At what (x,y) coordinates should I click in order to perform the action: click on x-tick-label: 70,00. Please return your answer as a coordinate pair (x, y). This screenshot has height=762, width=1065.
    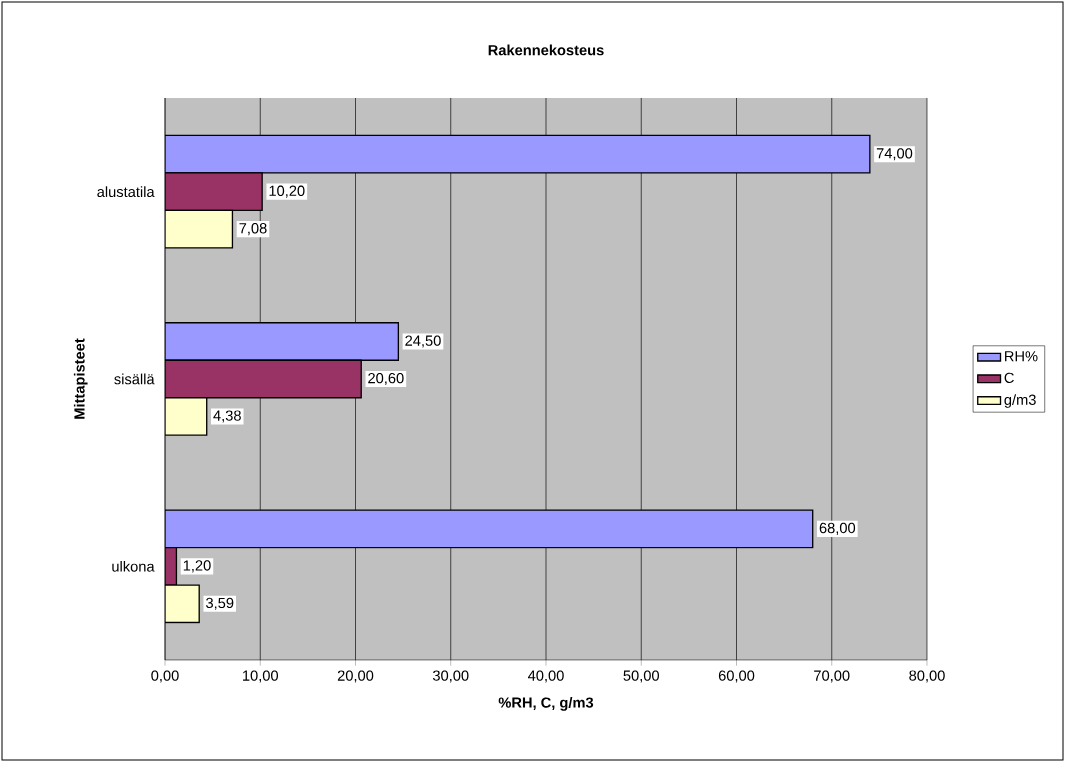
    Looking at the image, I should click on (832, 676).